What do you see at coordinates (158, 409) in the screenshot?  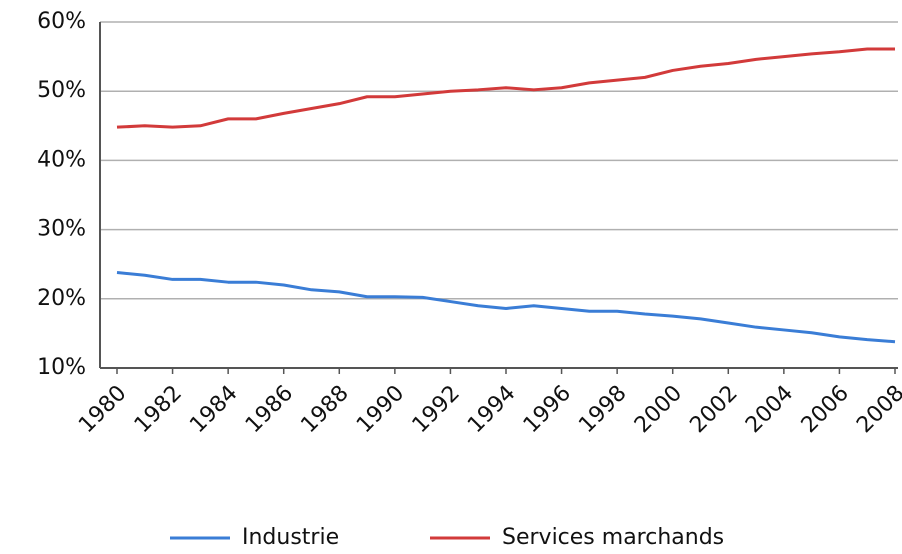 I see `x-tick-label: 1982` at bounding box center [158, 409].